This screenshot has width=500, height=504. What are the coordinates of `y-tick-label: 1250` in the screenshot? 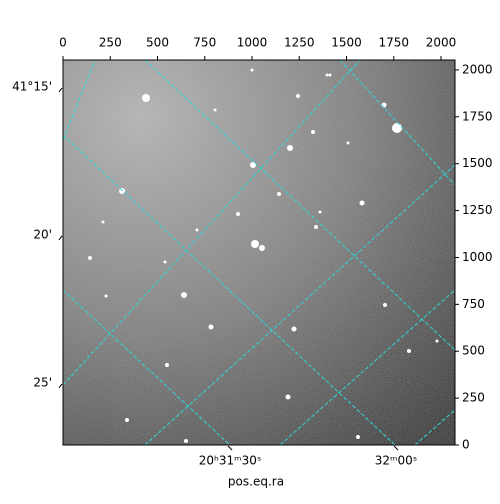 It's located at (477, 210).